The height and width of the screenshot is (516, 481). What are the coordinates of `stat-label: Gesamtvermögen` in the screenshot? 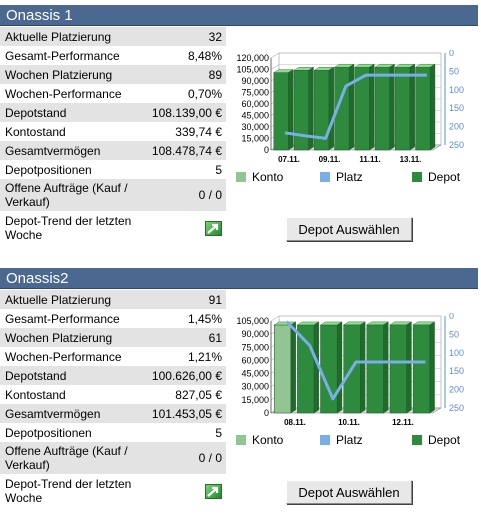 It's located at (53, 150).